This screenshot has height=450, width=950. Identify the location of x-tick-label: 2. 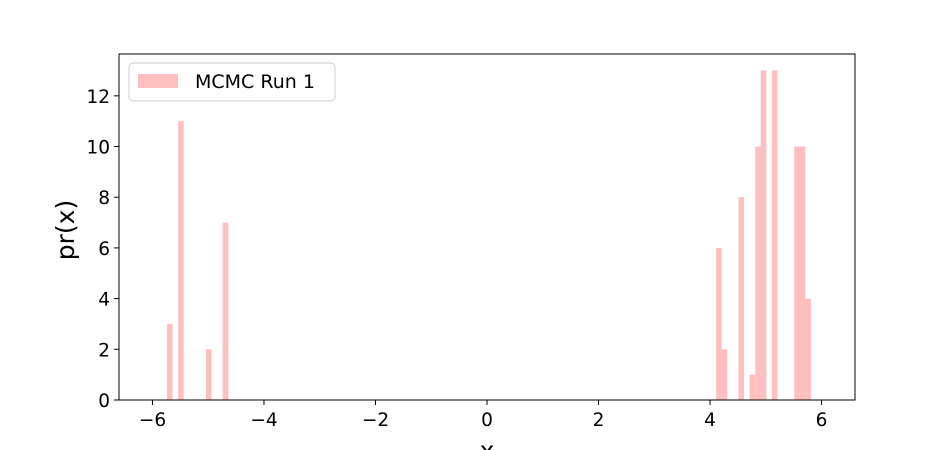
(599, 420).